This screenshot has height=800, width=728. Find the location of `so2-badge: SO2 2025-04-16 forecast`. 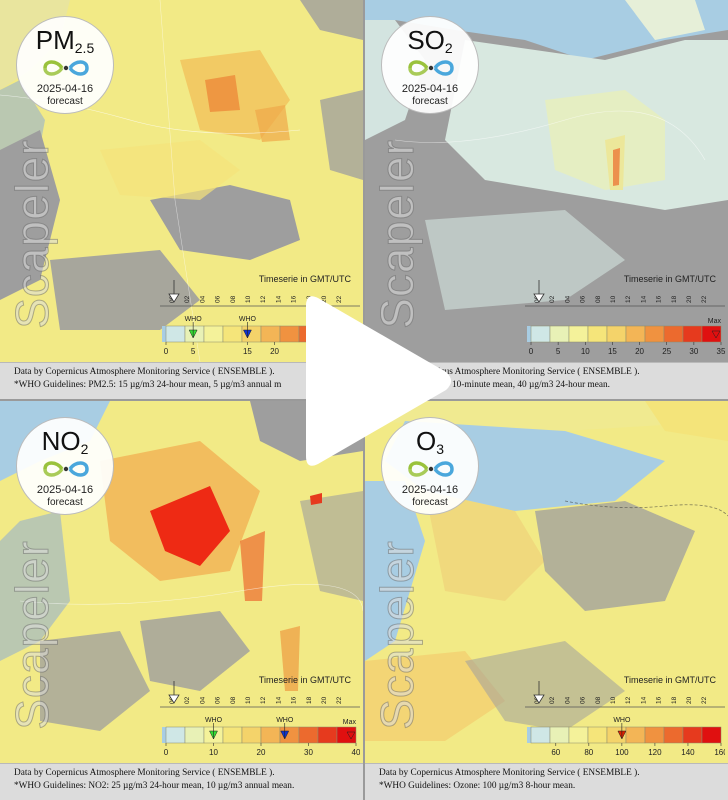

so2-badge: SO2 2025-04-16 forecast is located at coordinates (430, 65).